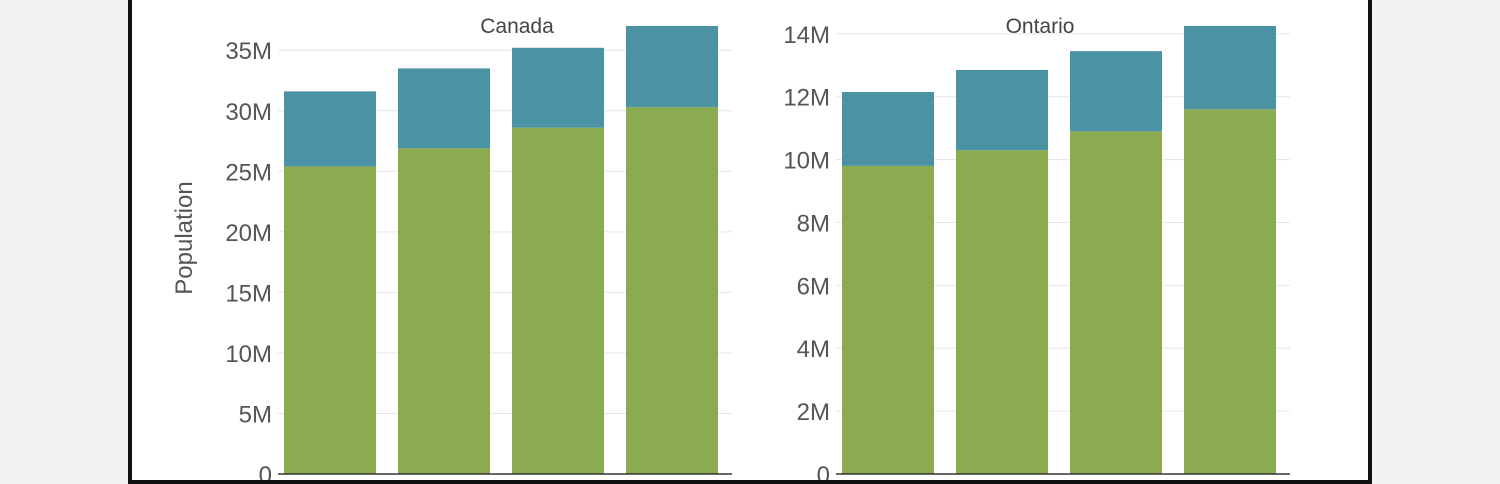  I want to click on canada-y-tick-label: 15M, so click(248, 293).